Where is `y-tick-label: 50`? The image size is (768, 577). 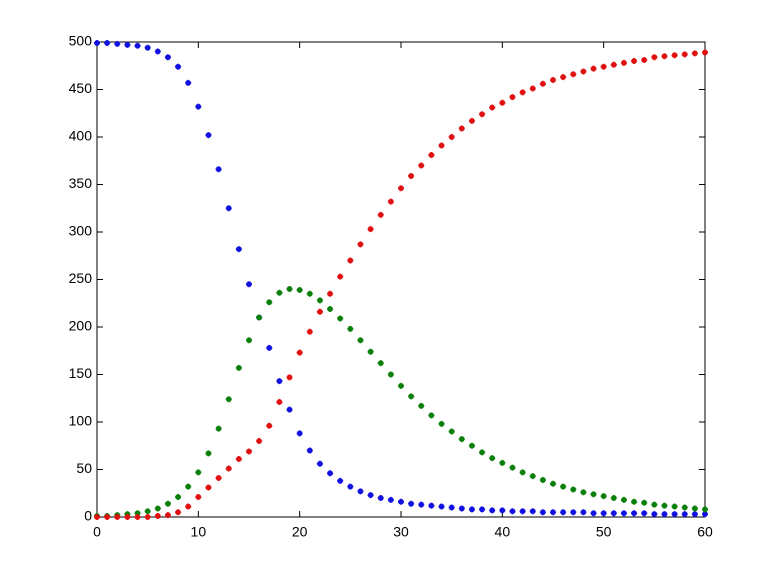 y-tick-label: 50 is located at coordinates (84, 468).